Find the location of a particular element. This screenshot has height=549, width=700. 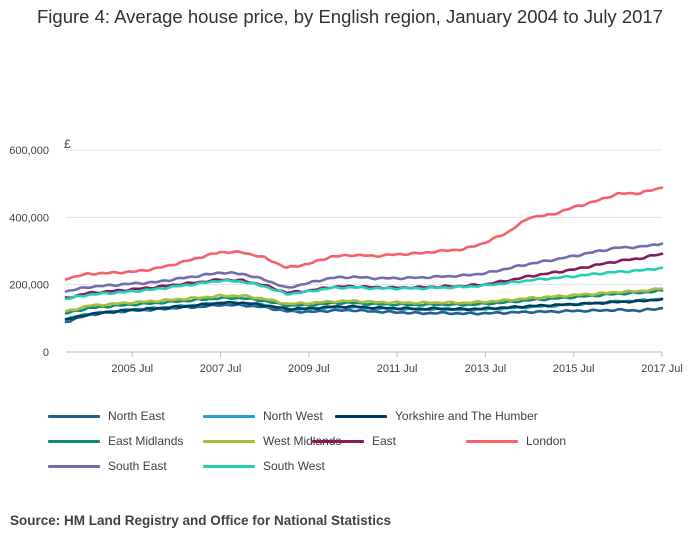

y-tick-label: 200,000 is located at coordinates (29, 286).